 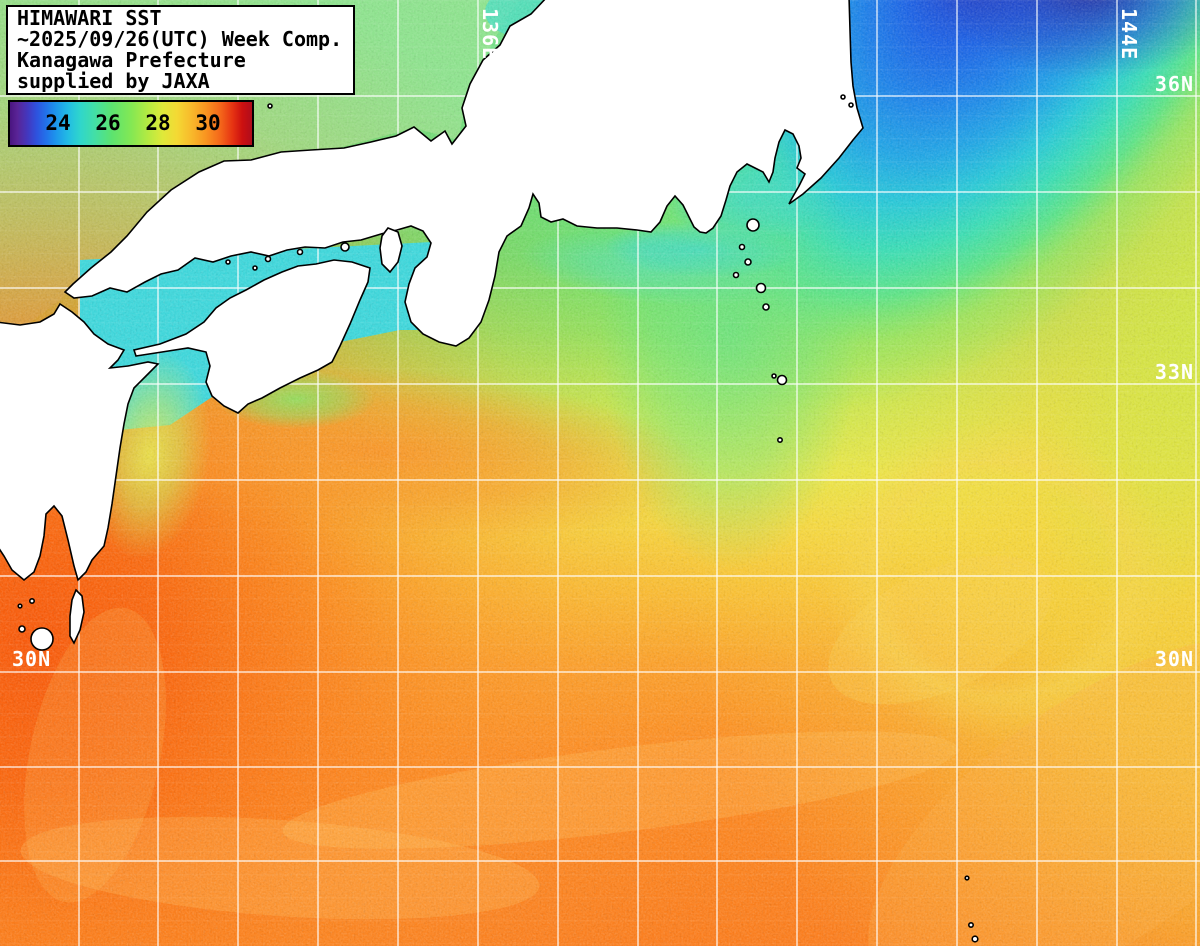 What do you see at coordinates (736, 275) in the screenshot?
I see `kozushima-island` at bounding box center [736, 275].